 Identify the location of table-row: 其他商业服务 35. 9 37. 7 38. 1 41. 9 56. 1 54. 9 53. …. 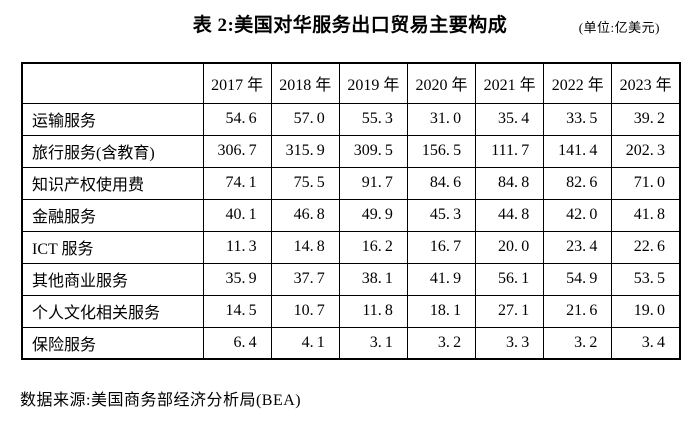
(351, 279).